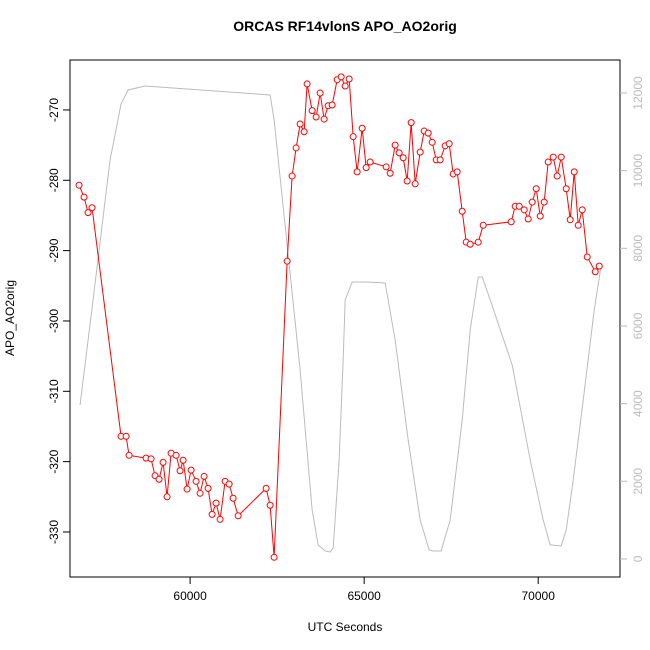 This screenshot has height=650, width=650. I want to click on y-tick-label: -290, so click(54, 250).